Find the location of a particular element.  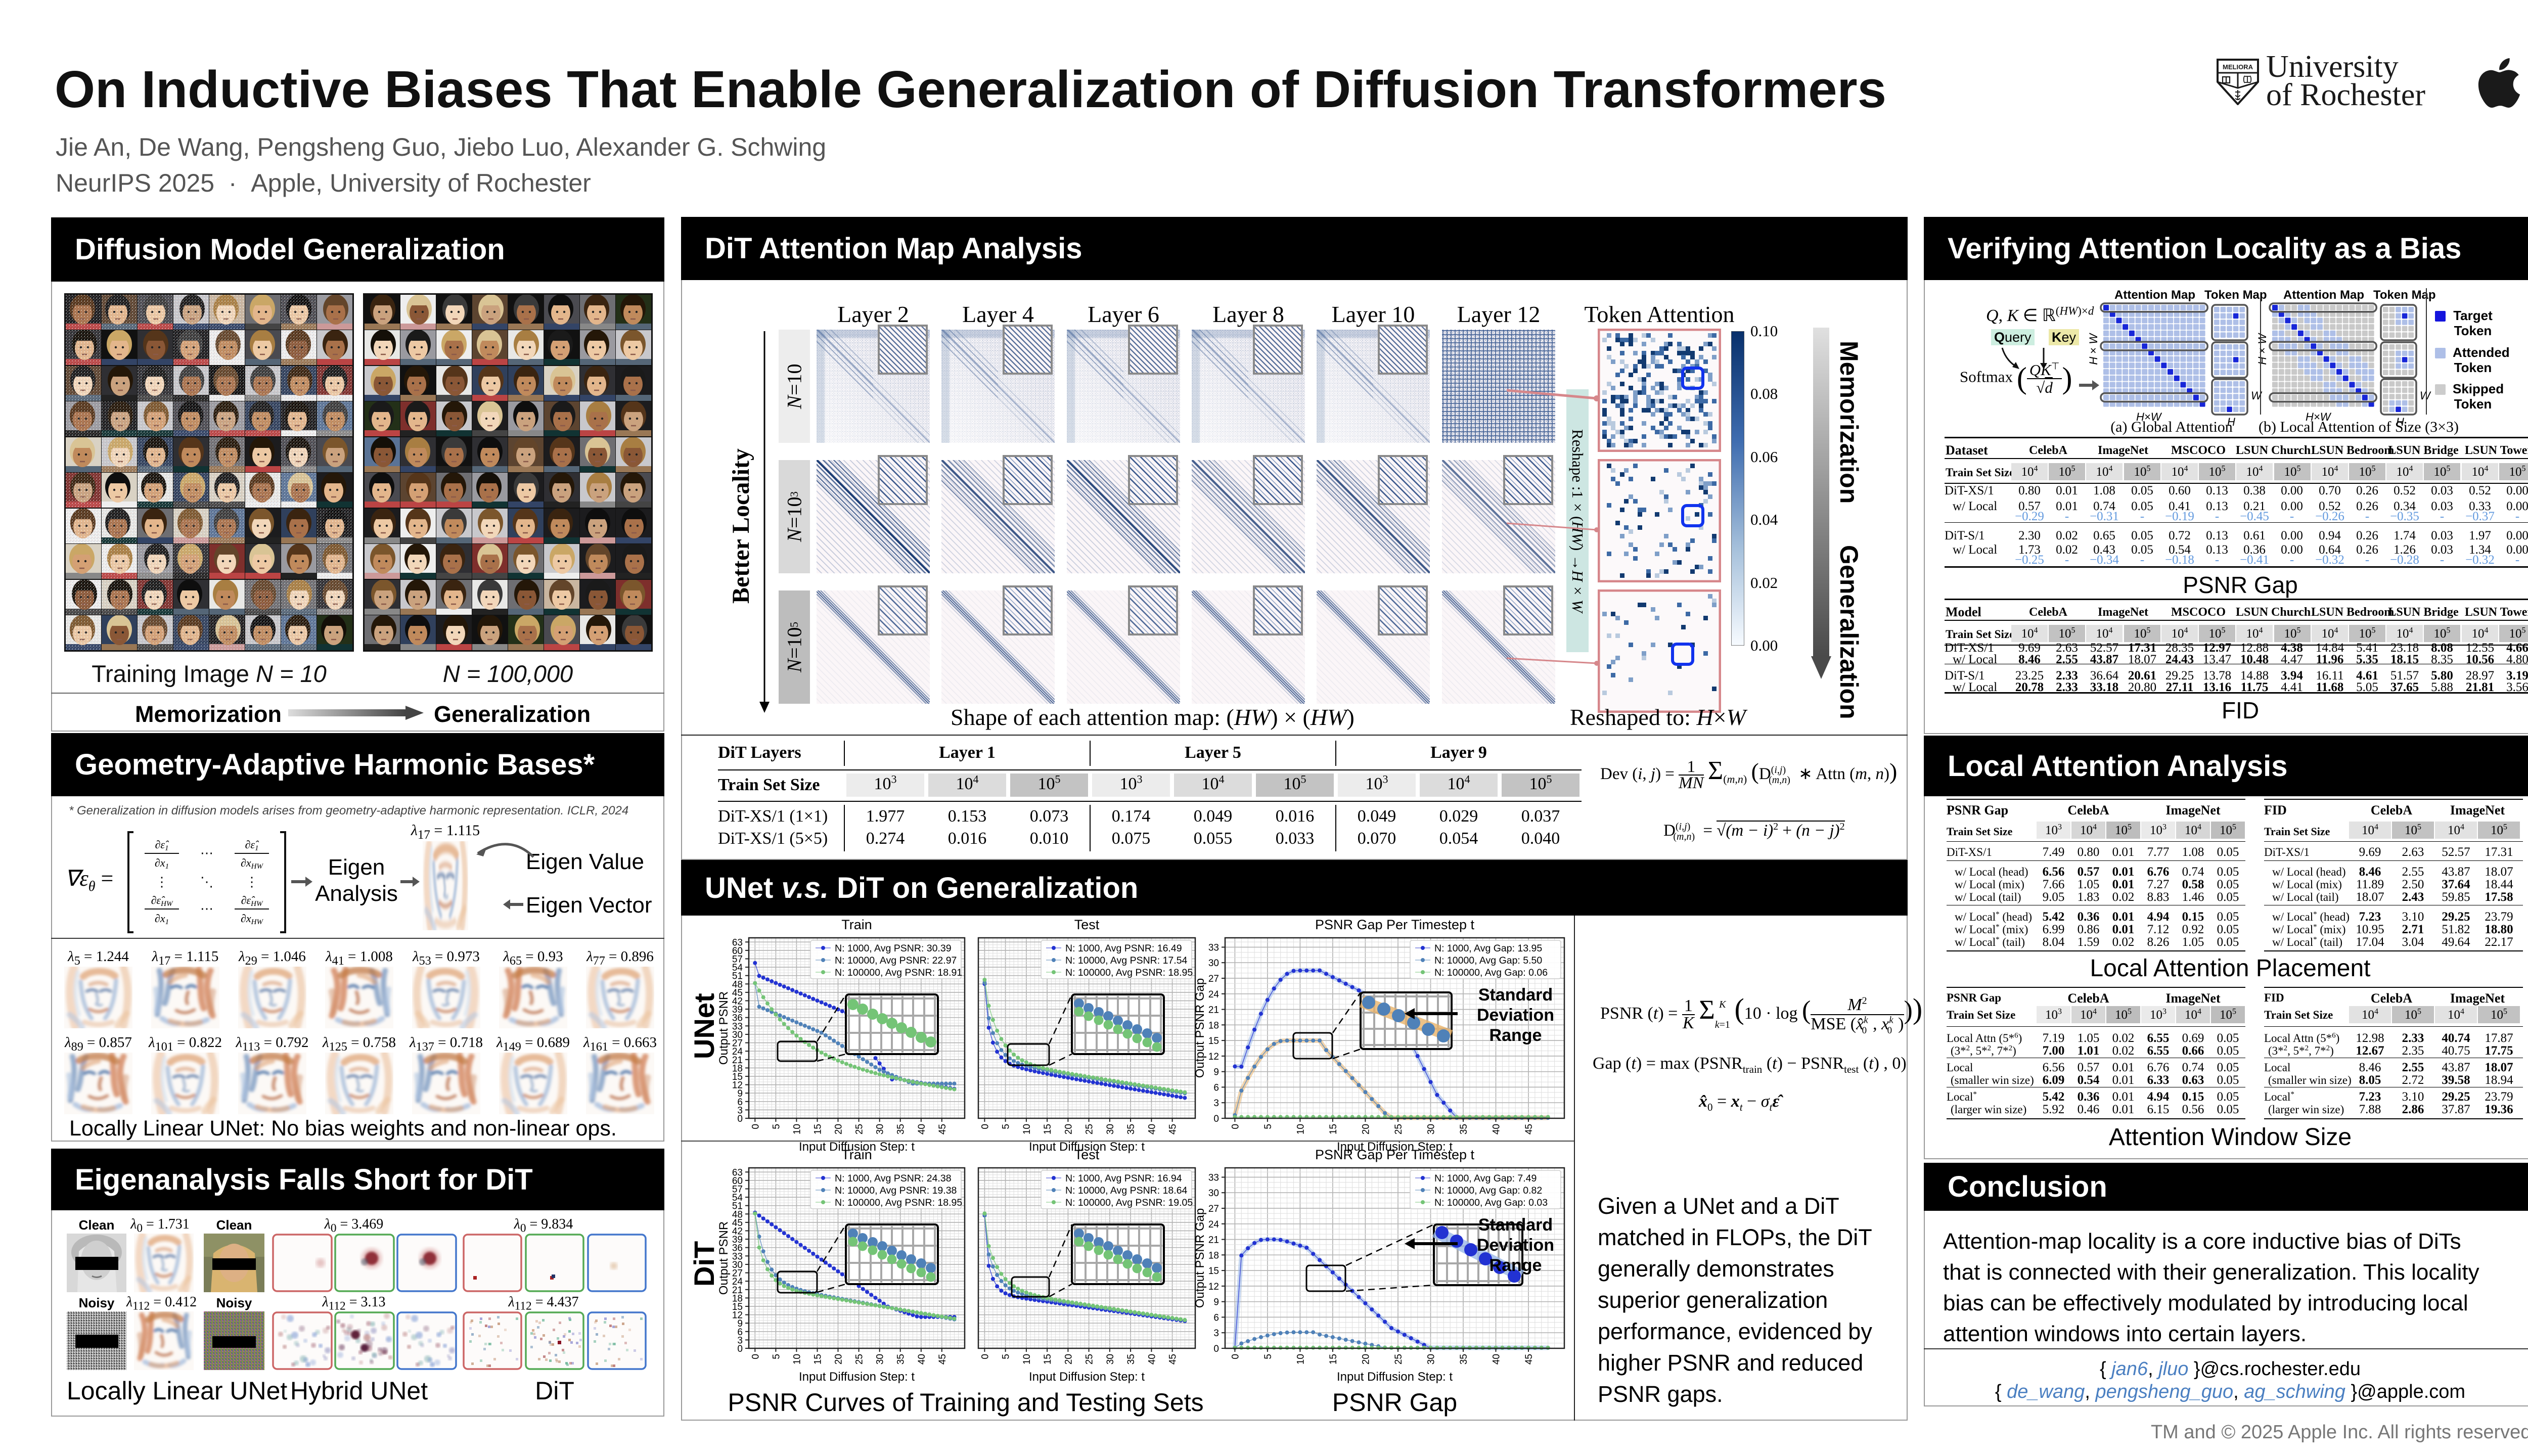

svg-text: 36 is located at coordinates (738, 1018).